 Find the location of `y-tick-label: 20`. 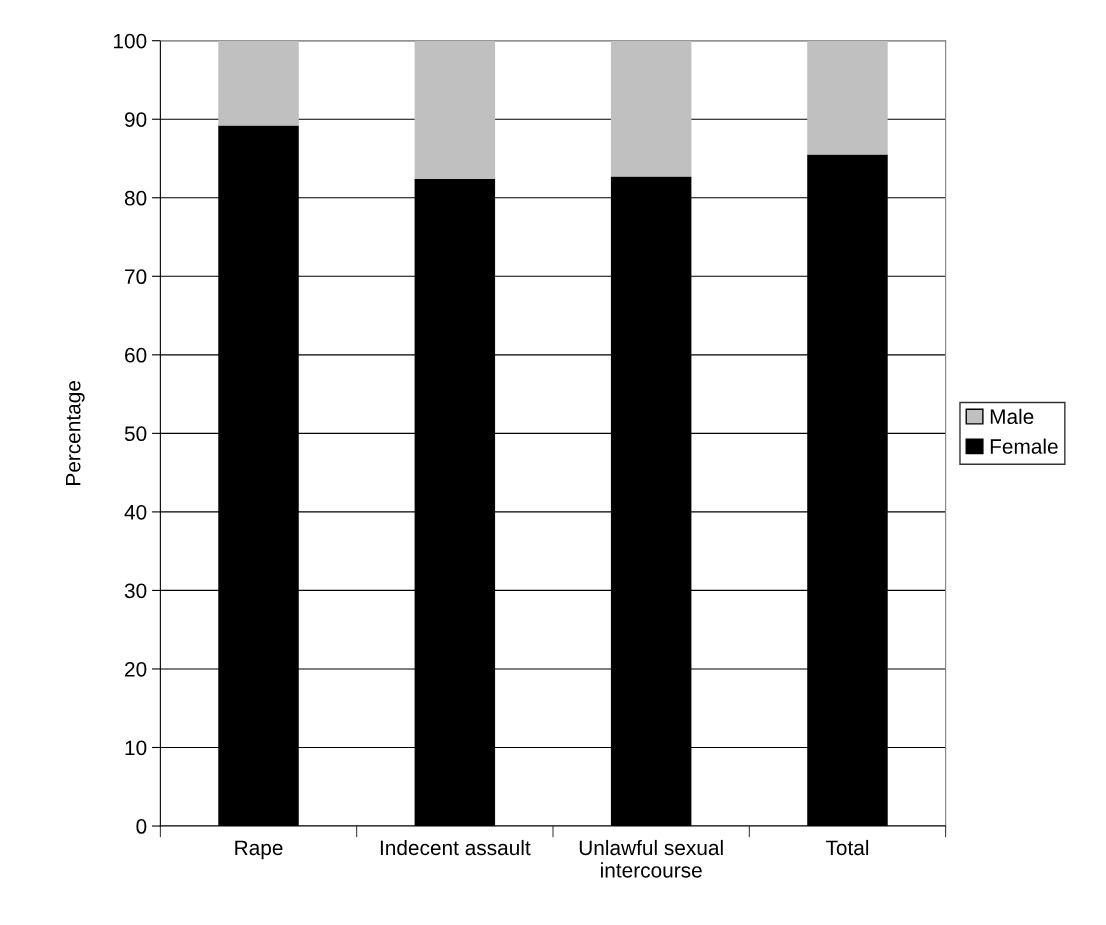

y-tick-label: 20 is located at coordinates (136, 669).